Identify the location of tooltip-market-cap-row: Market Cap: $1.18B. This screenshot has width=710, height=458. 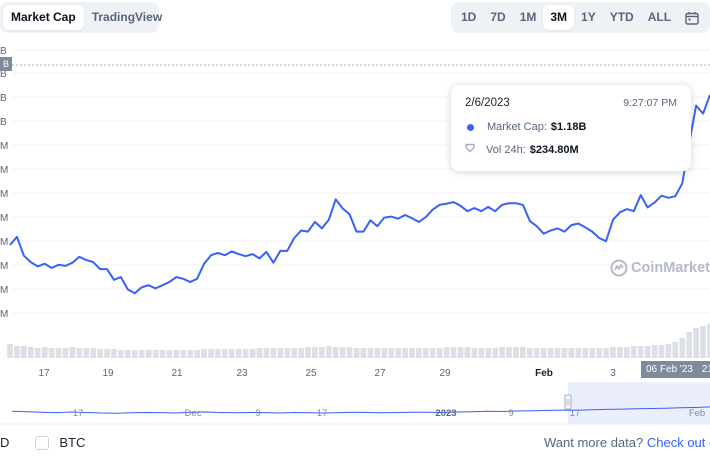
(571, 127).